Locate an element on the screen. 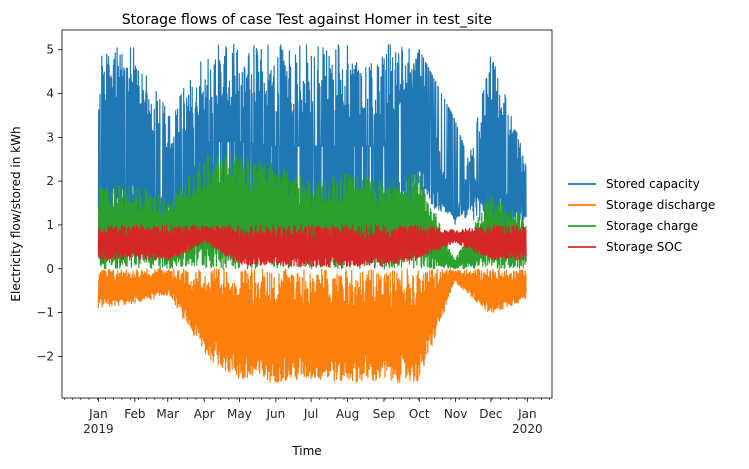 The height and width of the screenshot is (469, 749). x-tick-year-label: 2019 is located at coordinates (98, 429).